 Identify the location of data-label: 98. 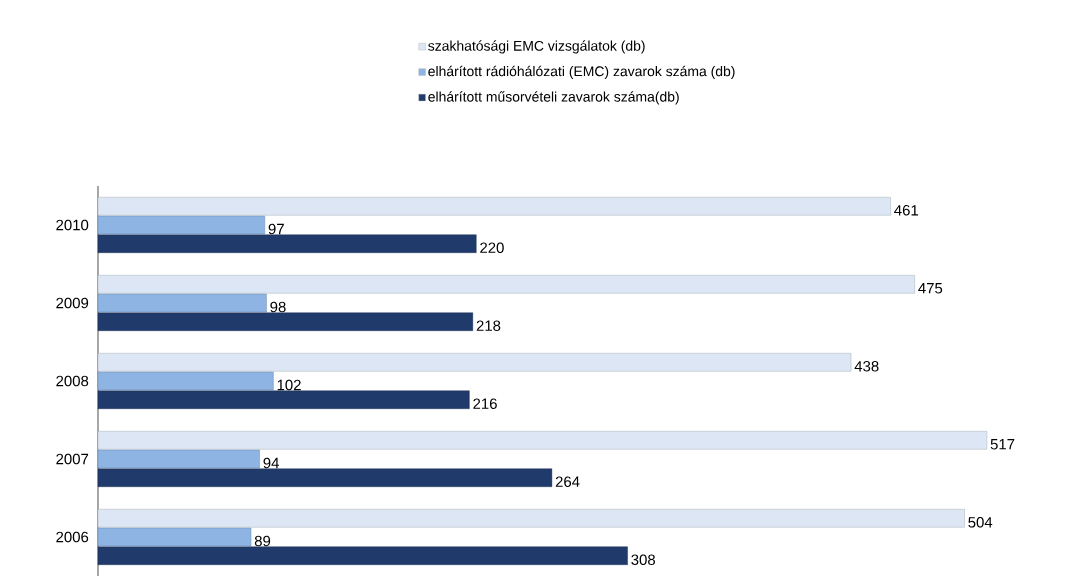
(278, 307).